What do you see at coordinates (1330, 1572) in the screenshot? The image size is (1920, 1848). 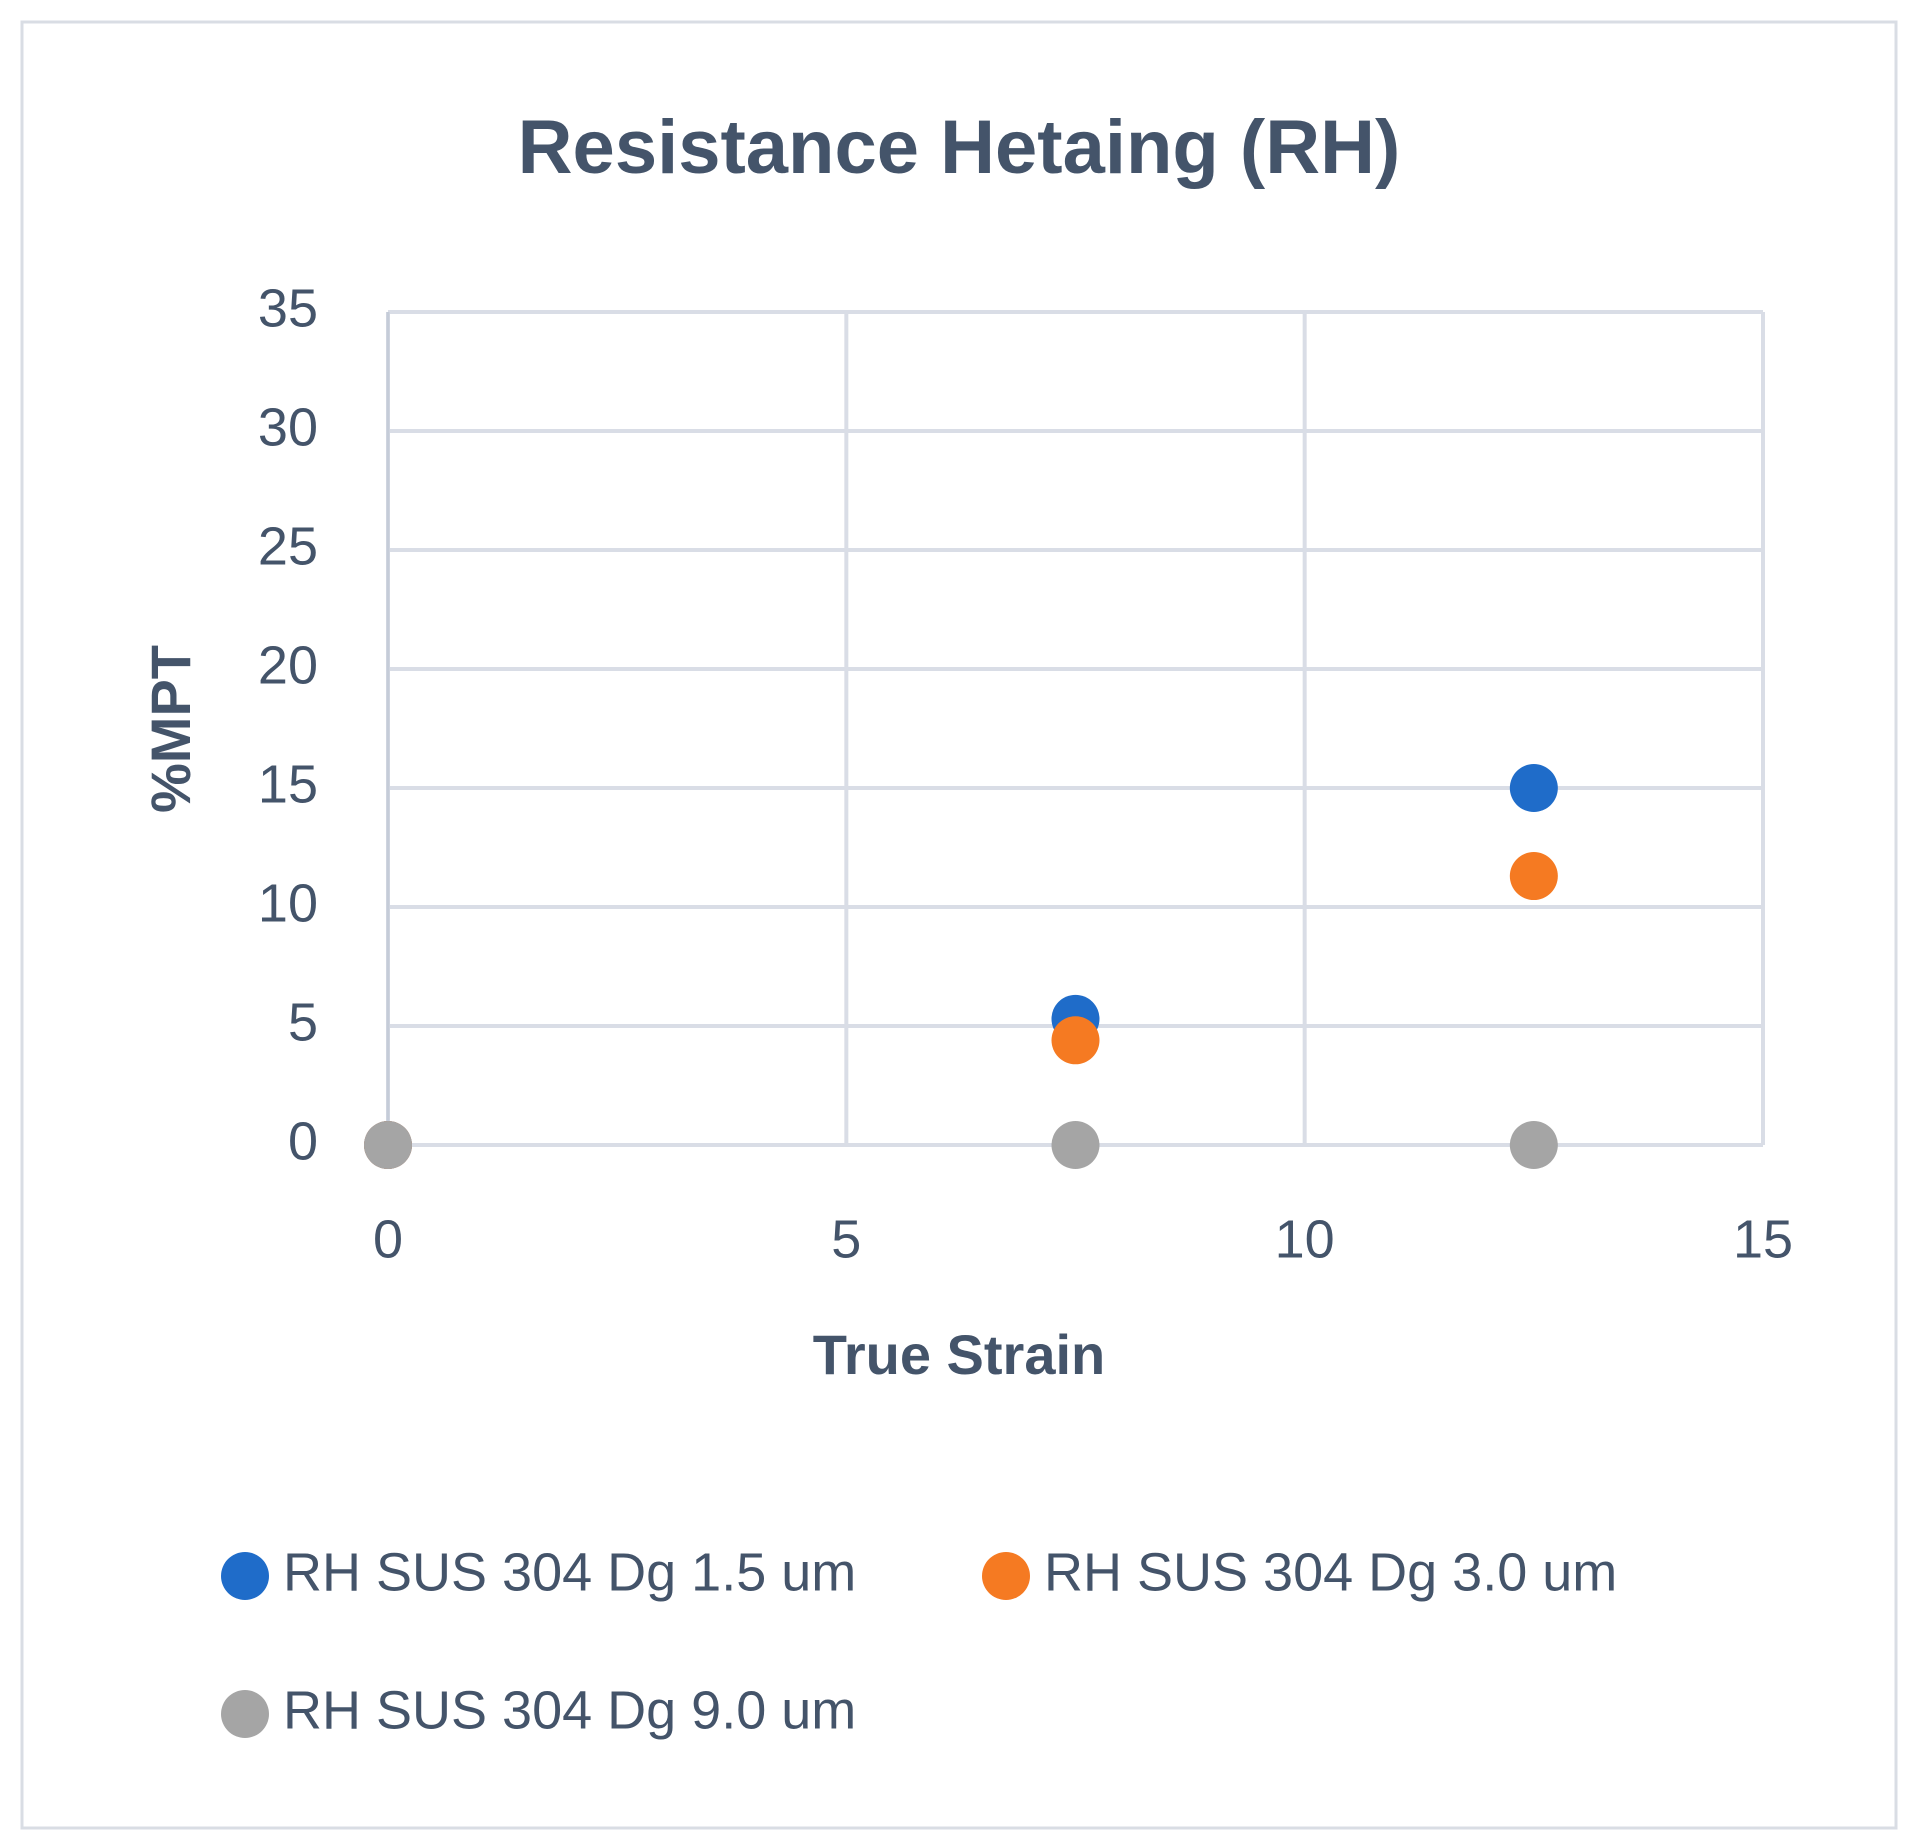 I see `legend-label: RH SUS 304 Dg 3.0 um` at bounding box center [1330, 1572].